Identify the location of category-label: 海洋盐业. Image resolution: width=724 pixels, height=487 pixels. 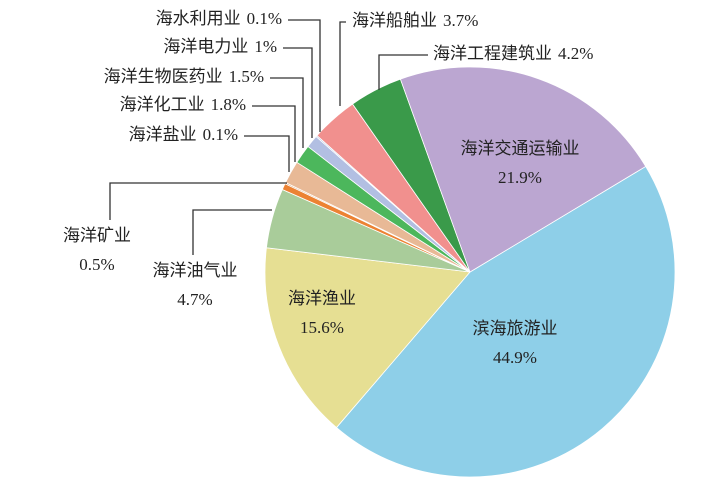
(163, 134).